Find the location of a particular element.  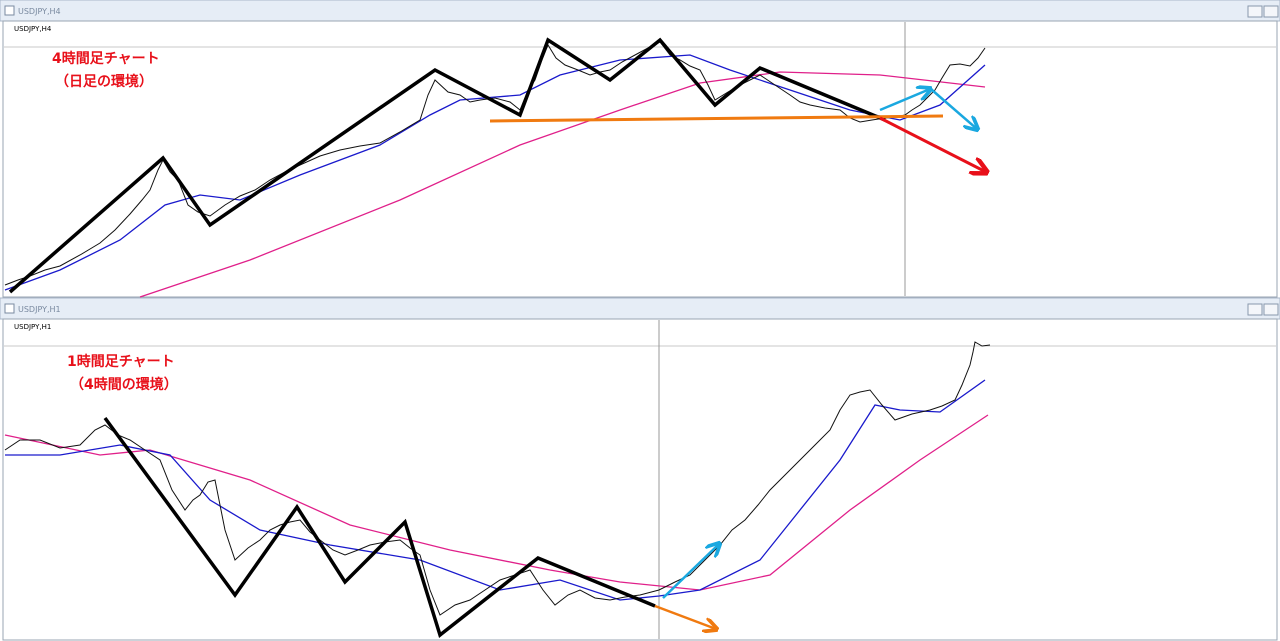

annotation: （4時間の環境） is located at coordinates (124, 384).